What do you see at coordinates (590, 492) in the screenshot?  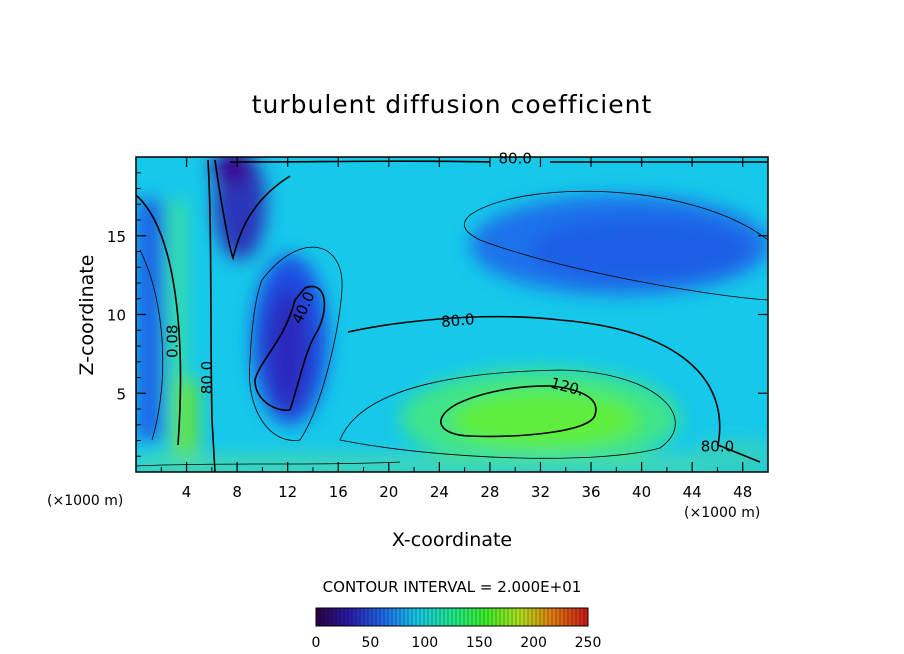 I see `x-tick-label: 36` at bounding box center [590, 492].